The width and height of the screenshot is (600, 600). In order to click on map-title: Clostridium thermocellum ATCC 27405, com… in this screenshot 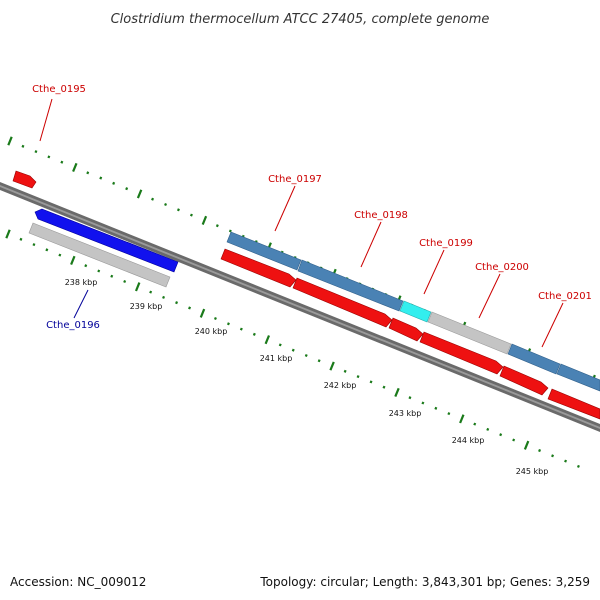, I will do `click(300, 19)`.